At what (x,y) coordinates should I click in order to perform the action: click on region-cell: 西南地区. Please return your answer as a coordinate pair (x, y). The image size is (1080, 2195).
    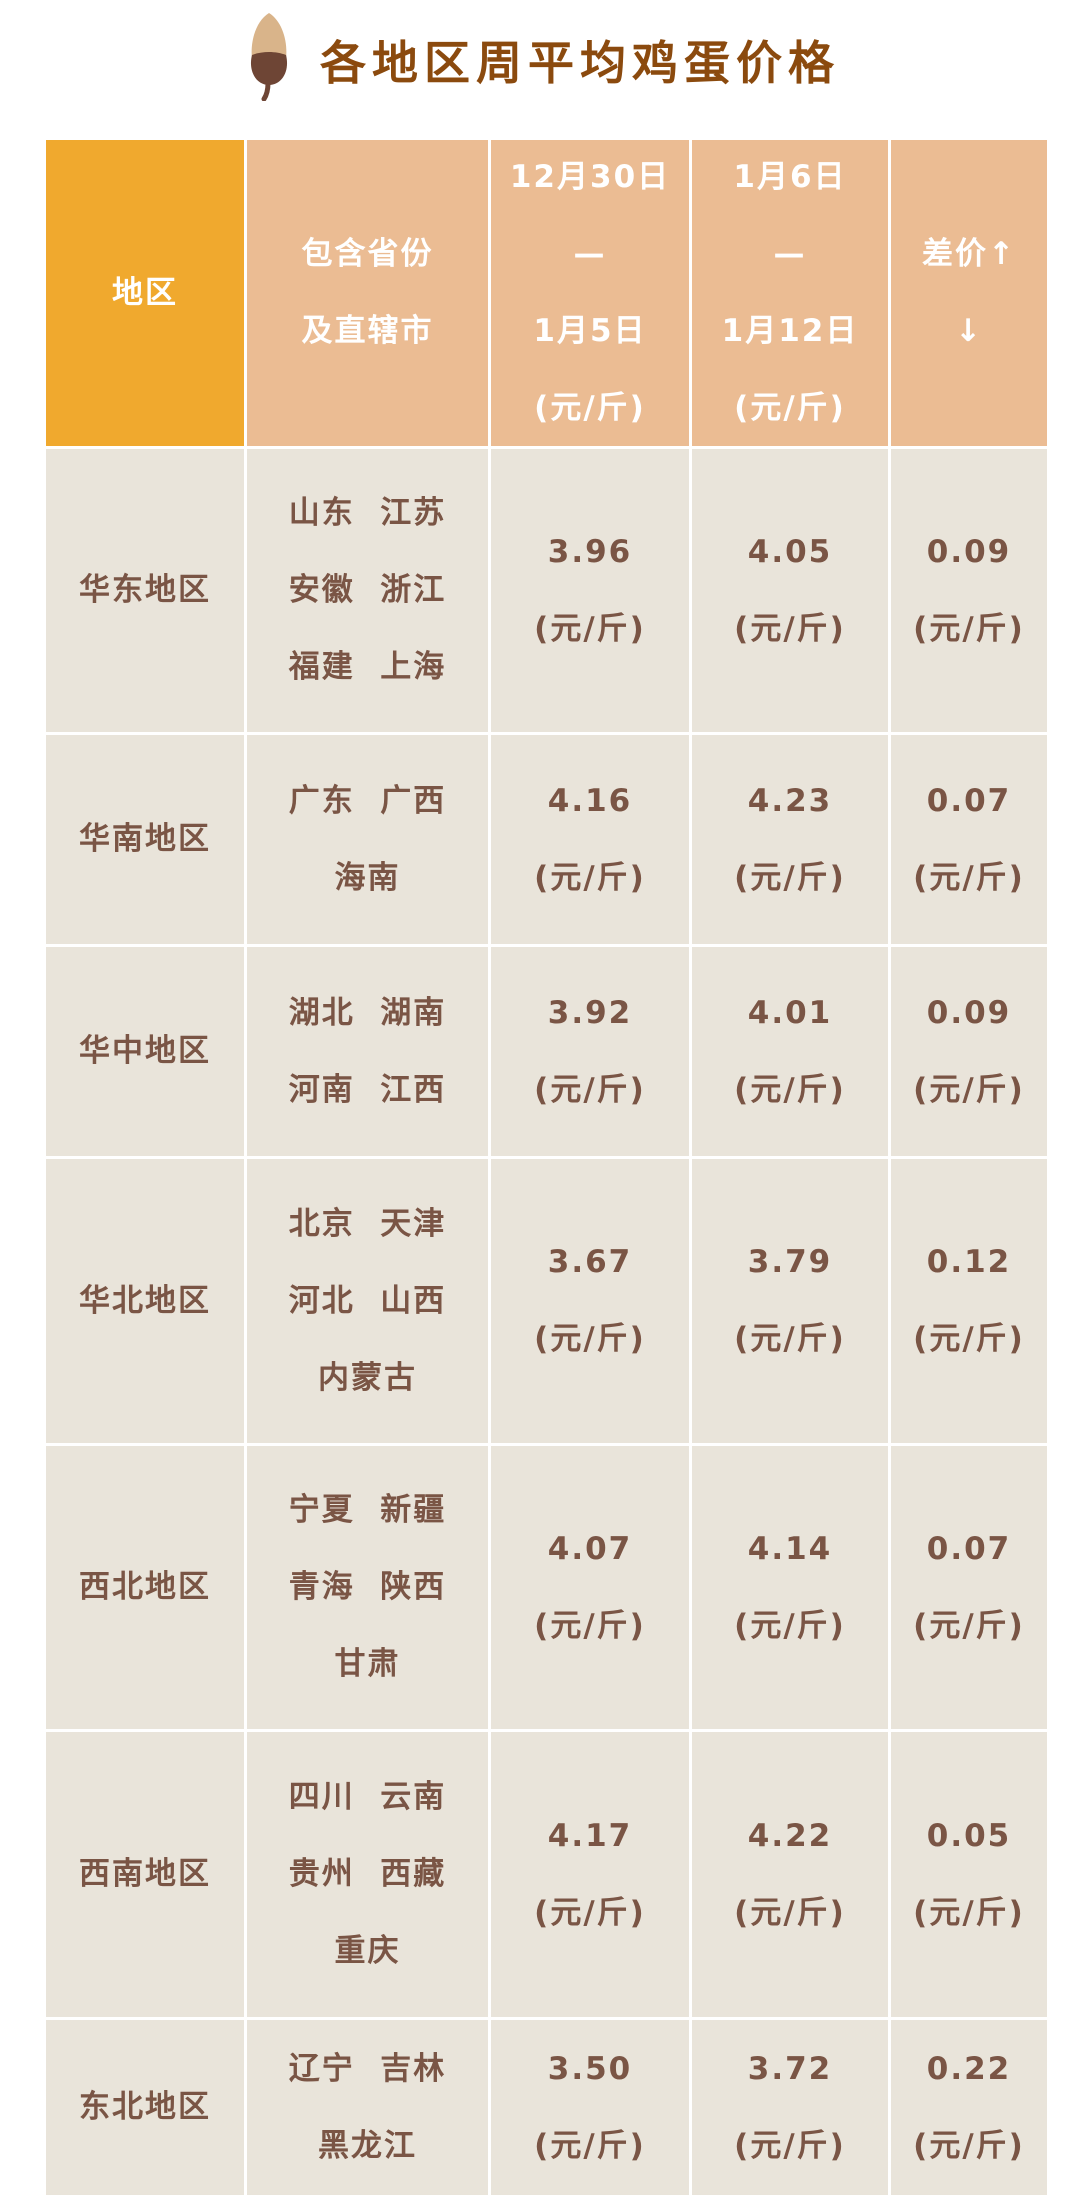
    Looking at the image, I should click on (145, 1874).